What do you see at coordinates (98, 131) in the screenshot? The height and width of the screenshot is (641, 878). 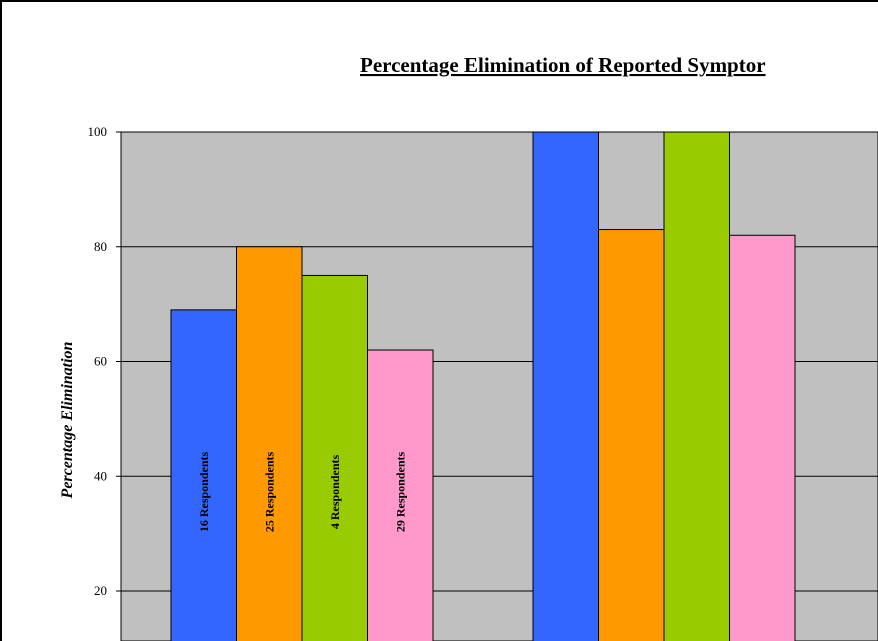 I see `y-tick-label: 100` at bounding box center [98, 131].